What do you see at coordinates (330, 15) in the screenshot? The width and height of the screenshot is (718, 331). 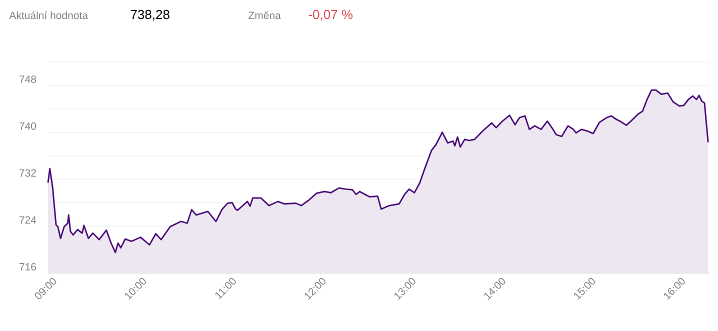 I see `text: -0,07 %` at bounding box center [330, 15].